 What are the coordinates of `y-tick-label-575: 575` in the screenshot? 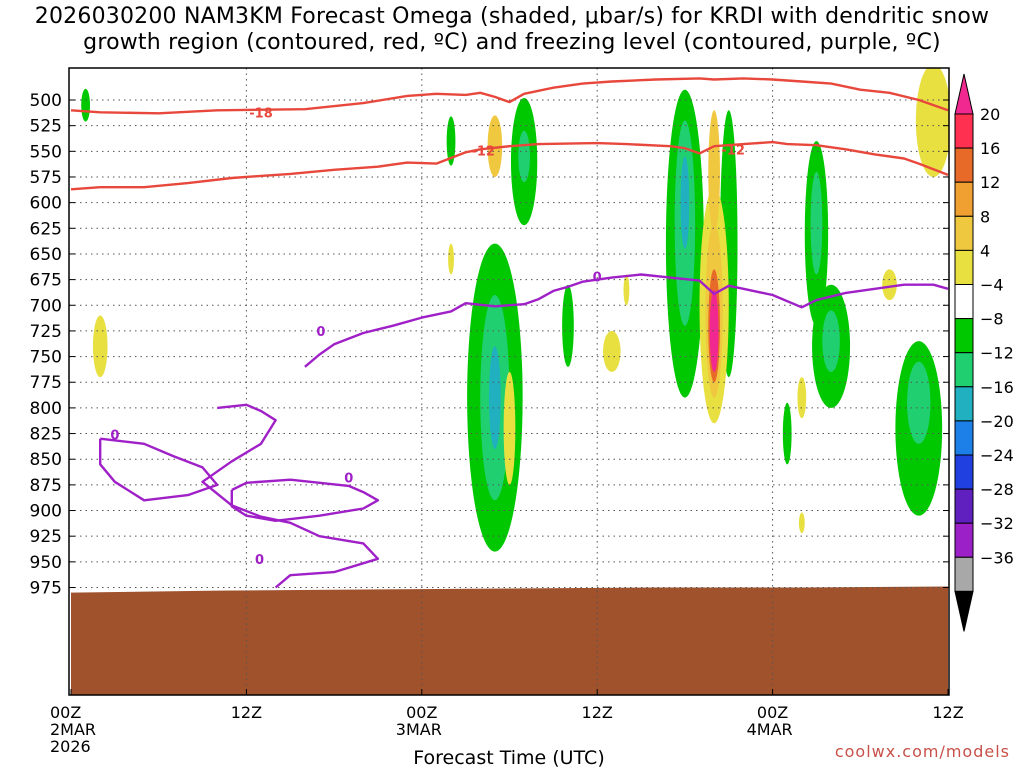 It's located at (46, 178).